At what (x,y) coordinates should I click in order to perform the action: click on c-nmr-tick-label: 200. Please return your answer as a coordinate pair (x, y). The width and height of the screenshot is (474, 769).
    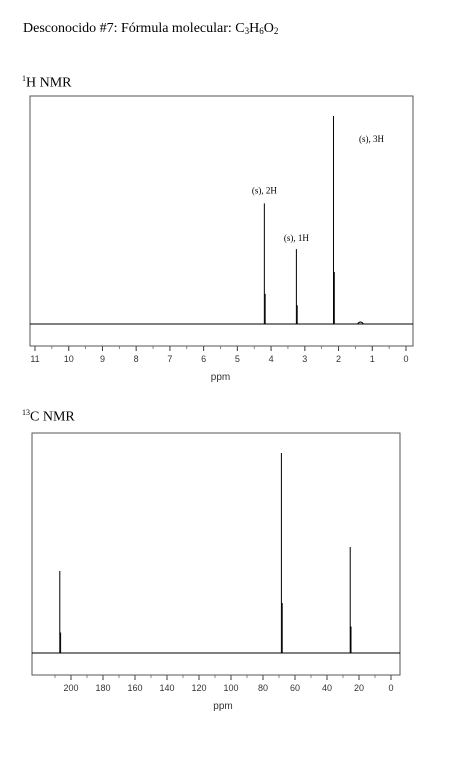
    Looking at the image, I should click on (70, 688).